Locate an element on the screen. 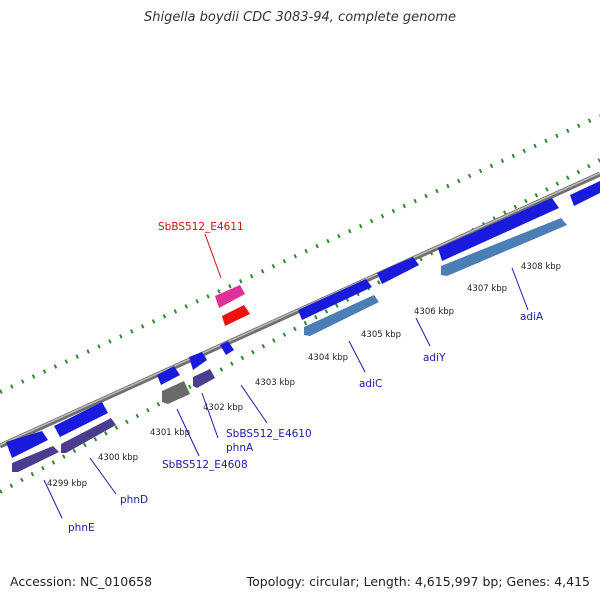 This screenshot has height=600, width=600. gene-phnE-rev is located at coordinates (35, 459).